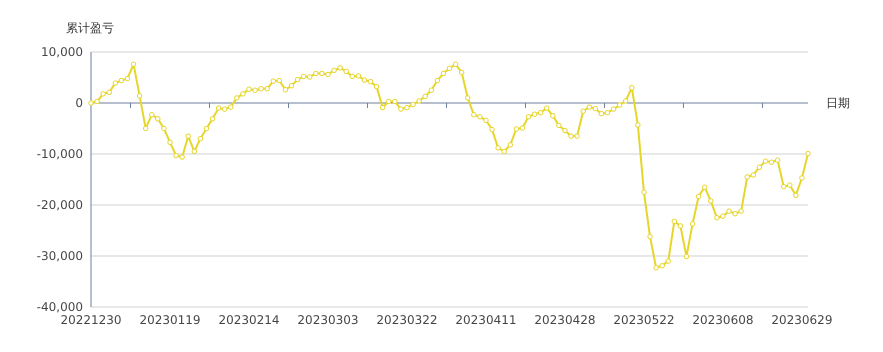 The width and height of the screenshot is (883, 352). I want to click on x-axis-title: 日期, so click(838, 103).